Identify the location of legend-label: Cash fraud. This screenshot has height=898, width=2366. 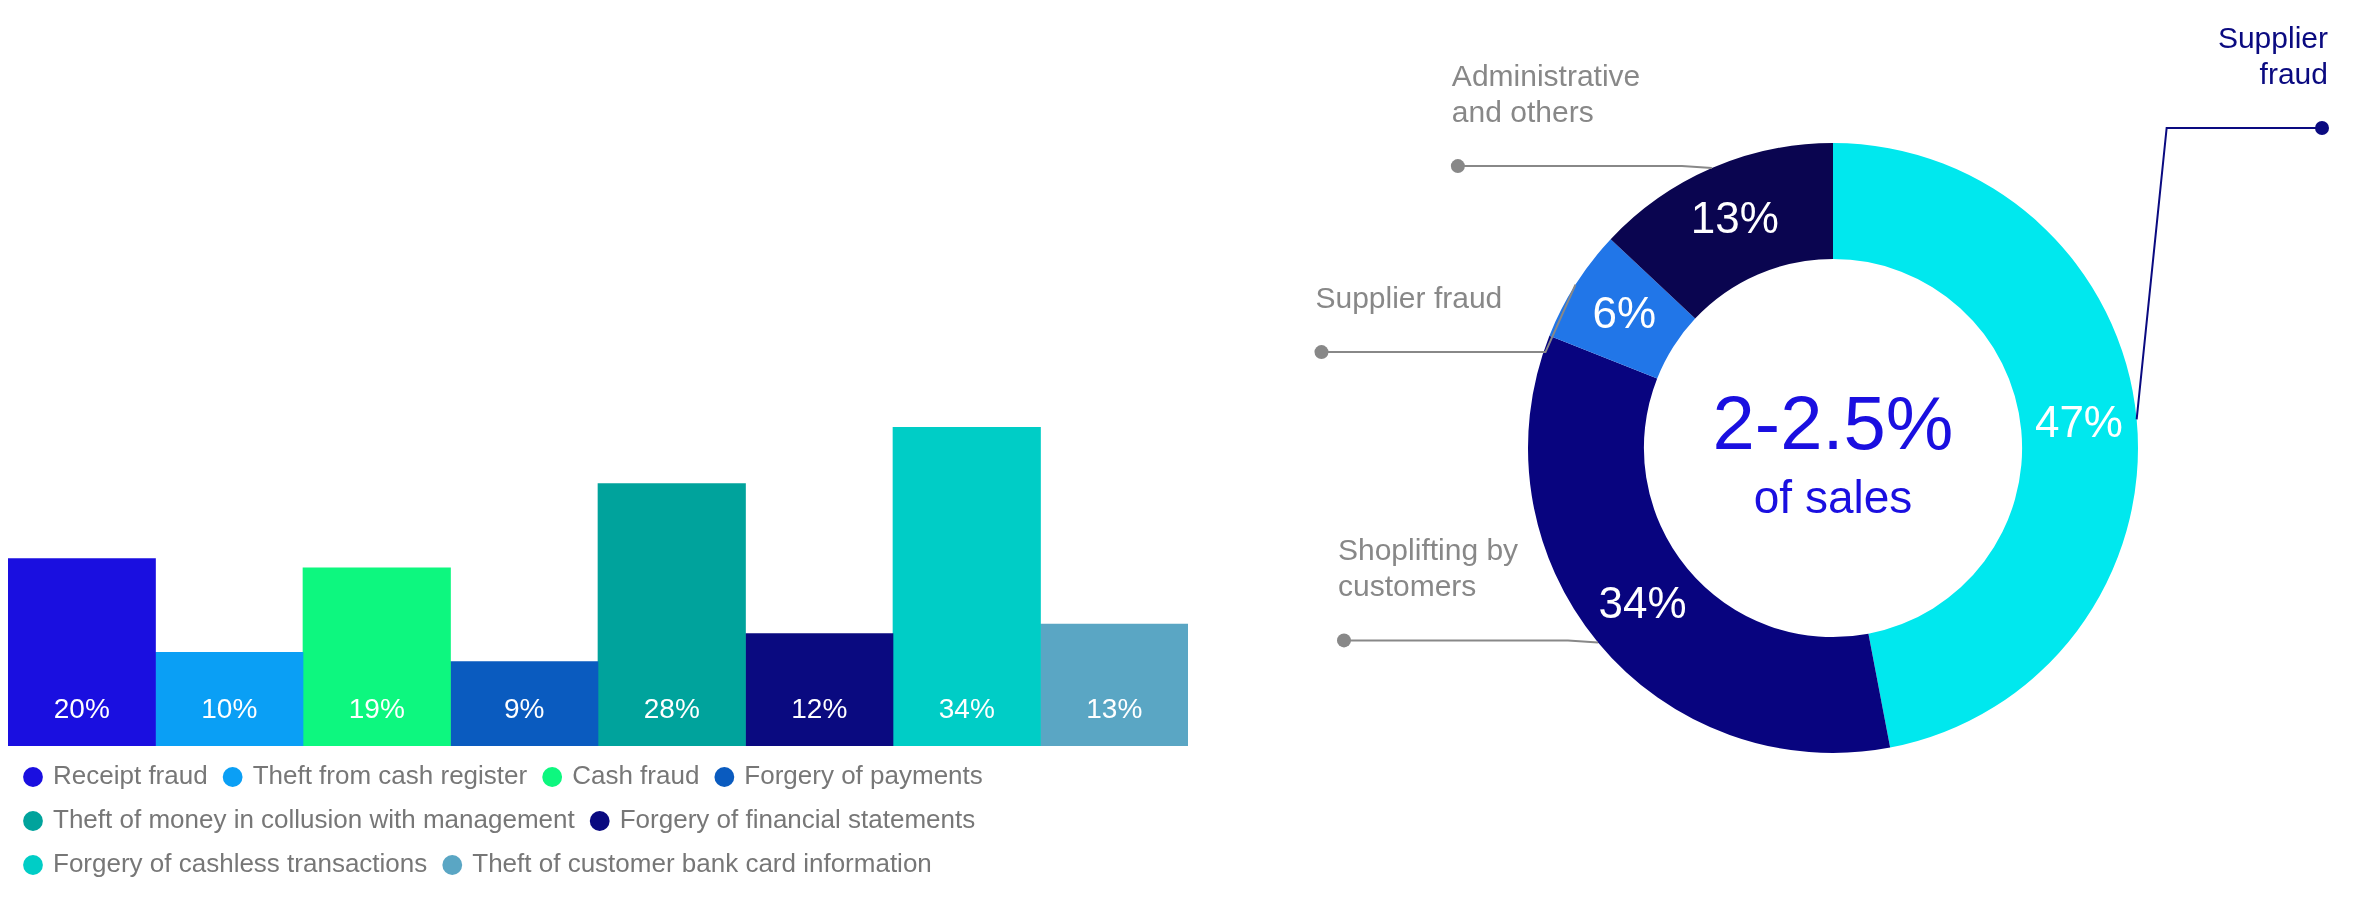
(636, 775).